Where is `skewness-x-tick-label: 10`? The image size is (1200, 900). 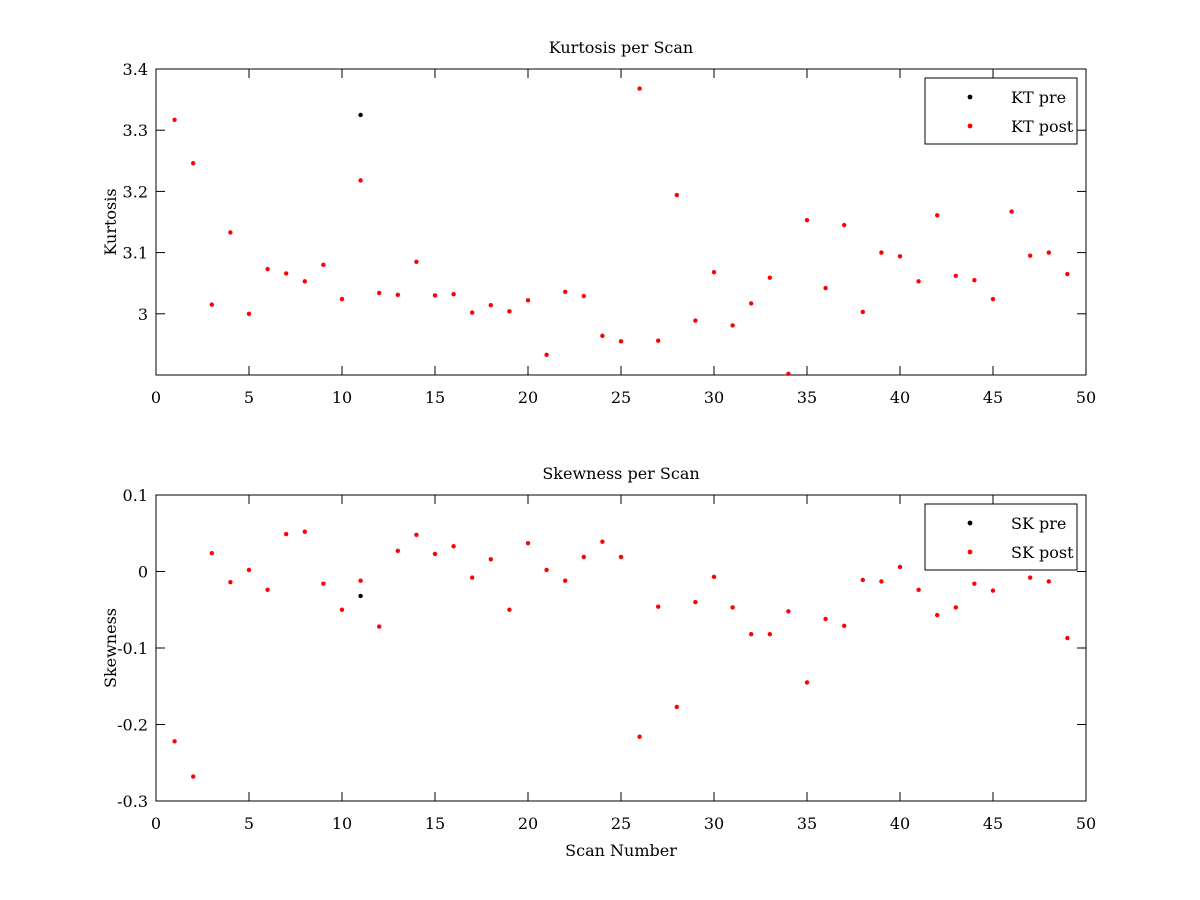
skewness-x-tick-label: 10 is located at coordinates (342, 823).